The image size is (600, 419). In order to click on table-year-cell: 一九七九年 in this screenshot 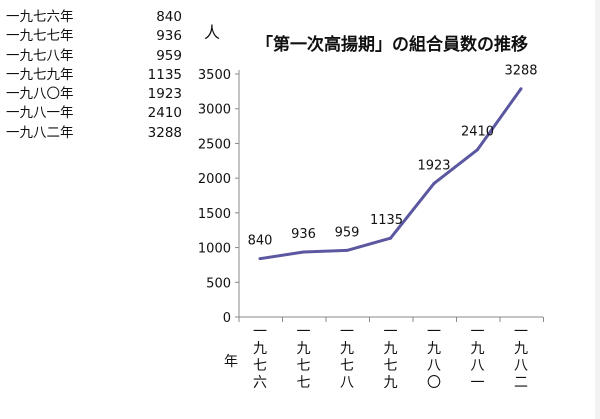, I will do `click(40, 74)`.